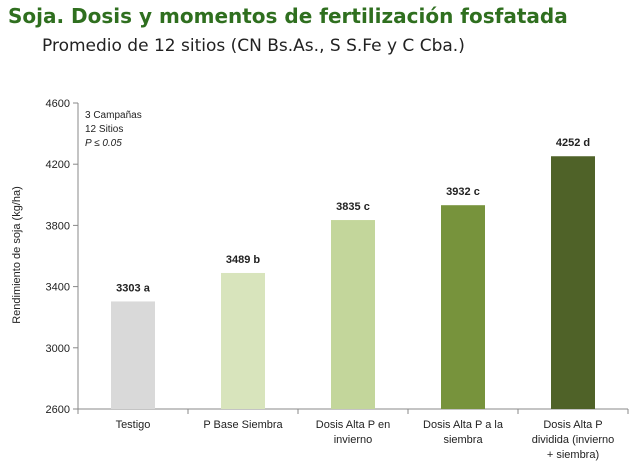 This screenshot has height=475, width=635. I want to click on category-label: Dosis Alta P a la, so click(463, 425).